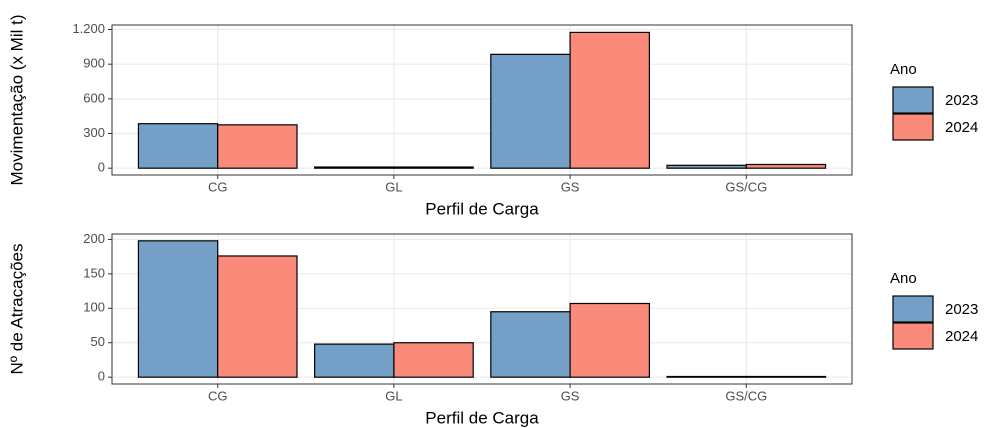 This screenshot has width=1000, height=428. I want to click on y-tick-label: 900, so click(94, 63).